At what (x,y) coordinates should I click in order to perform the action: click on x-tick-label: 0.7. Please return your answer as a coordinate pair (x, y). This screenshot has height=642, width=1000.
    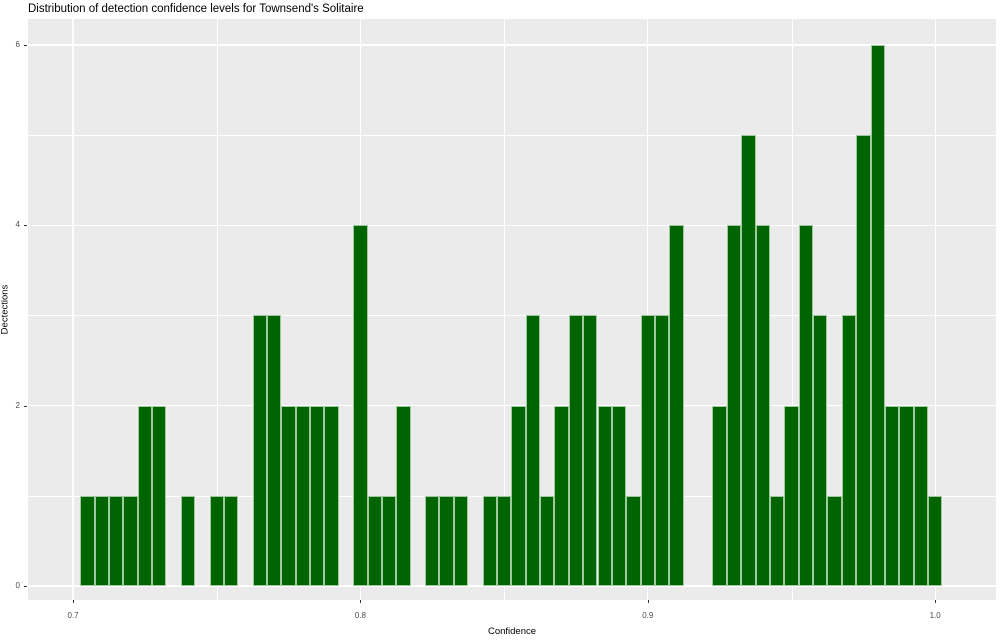
    Looking at the image, I should click on (73, 615).